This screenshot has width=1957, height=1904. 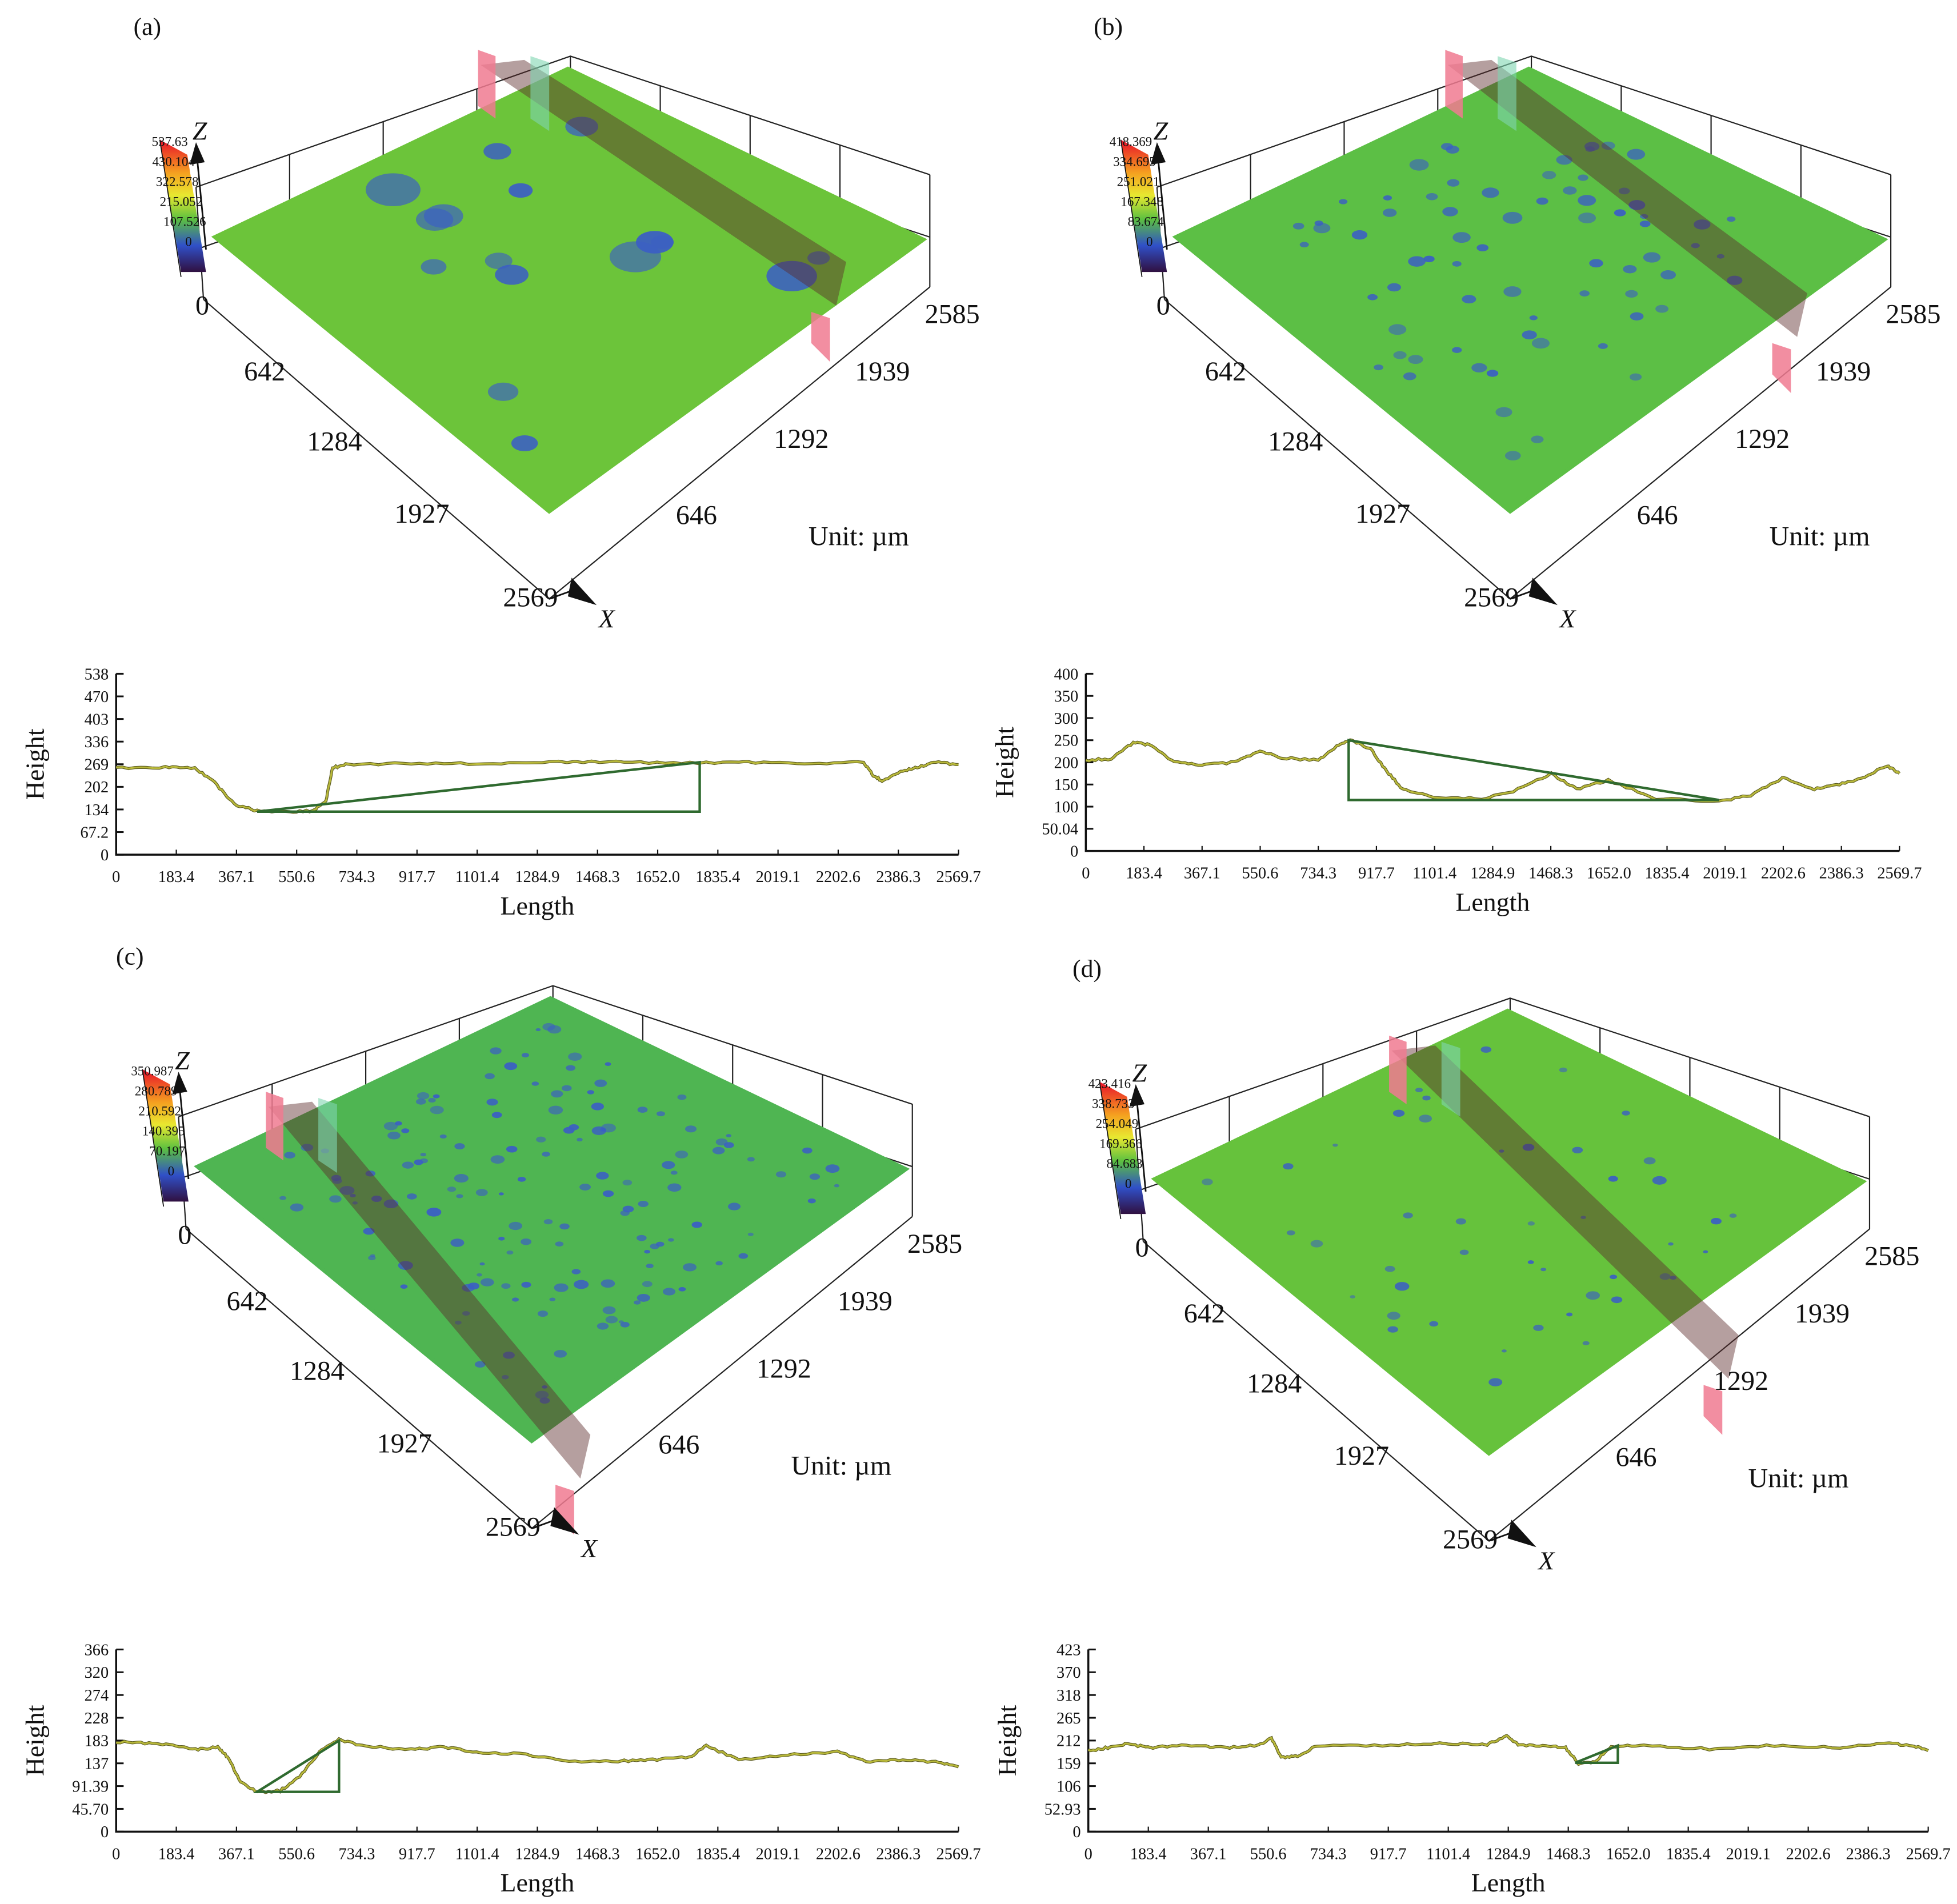 What do you see at coordinates (97, 1650) in the screenshot?
I see `y-tick-label: 366` at bounding box center [97, 1650].